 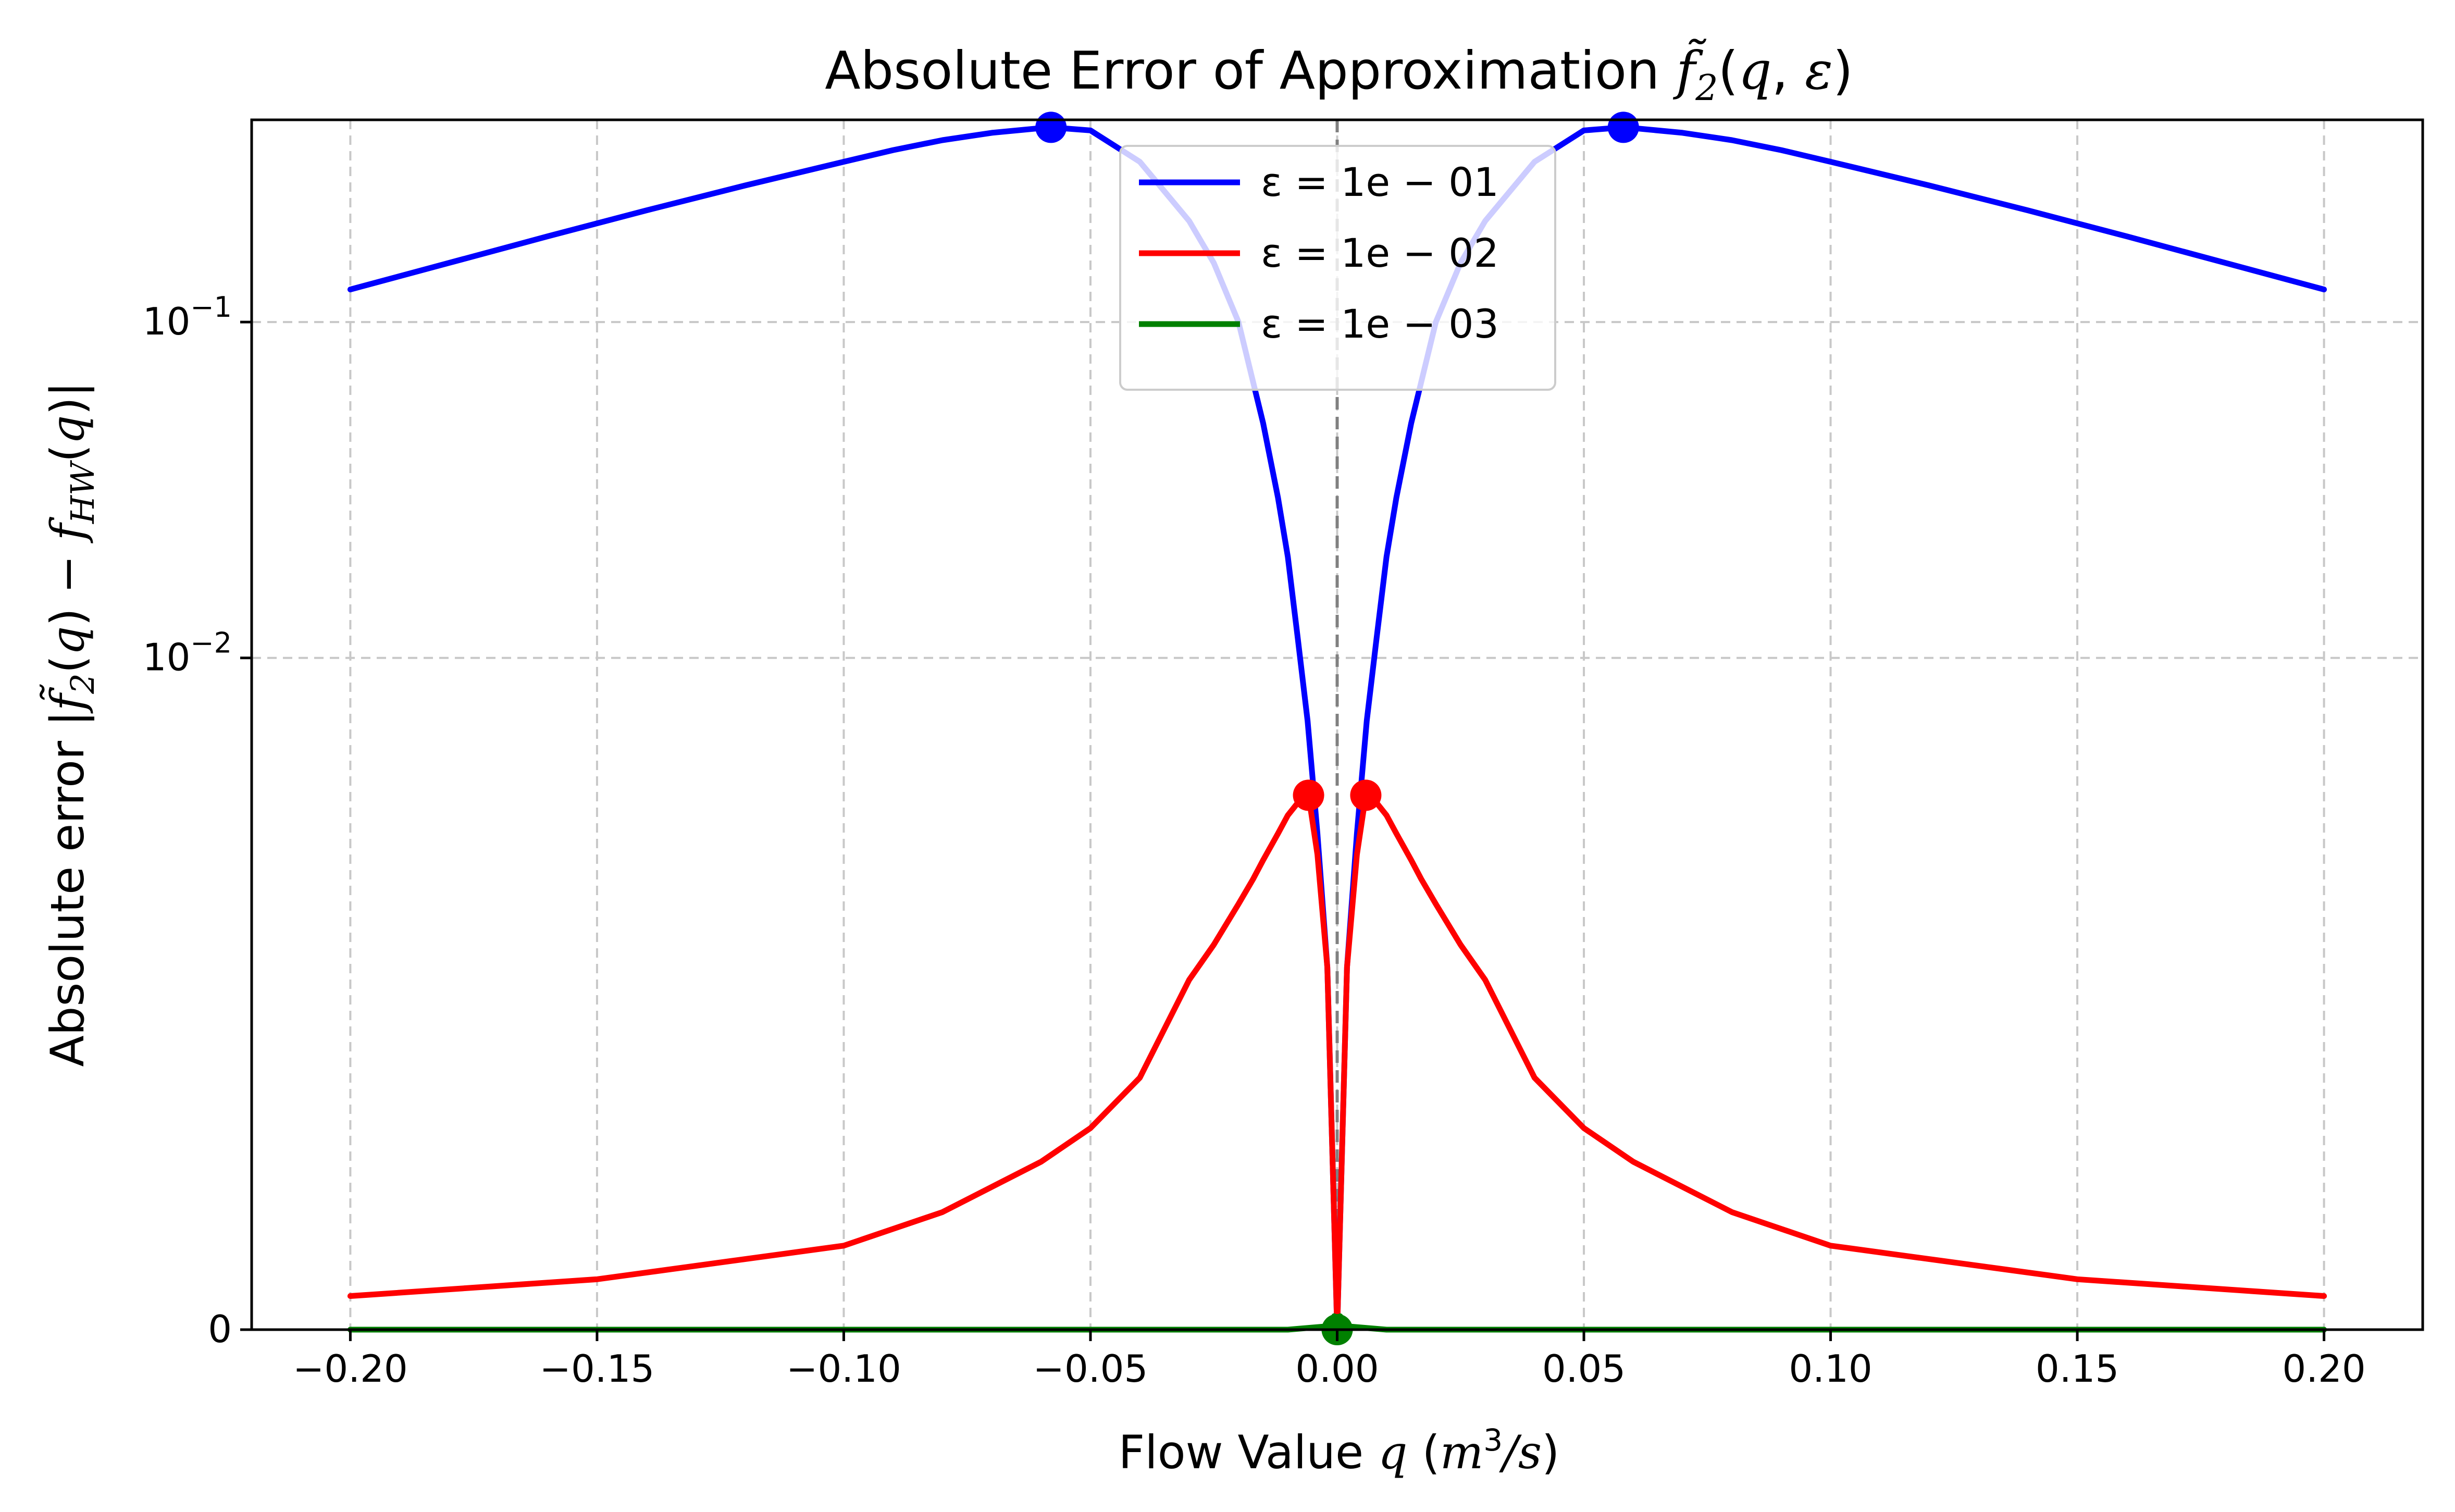 What do you see at coordinates (1380, 324) in the screenshot?
I see `legend-label-3: ε = 1e − 03` at bounding box center [1380, 324].